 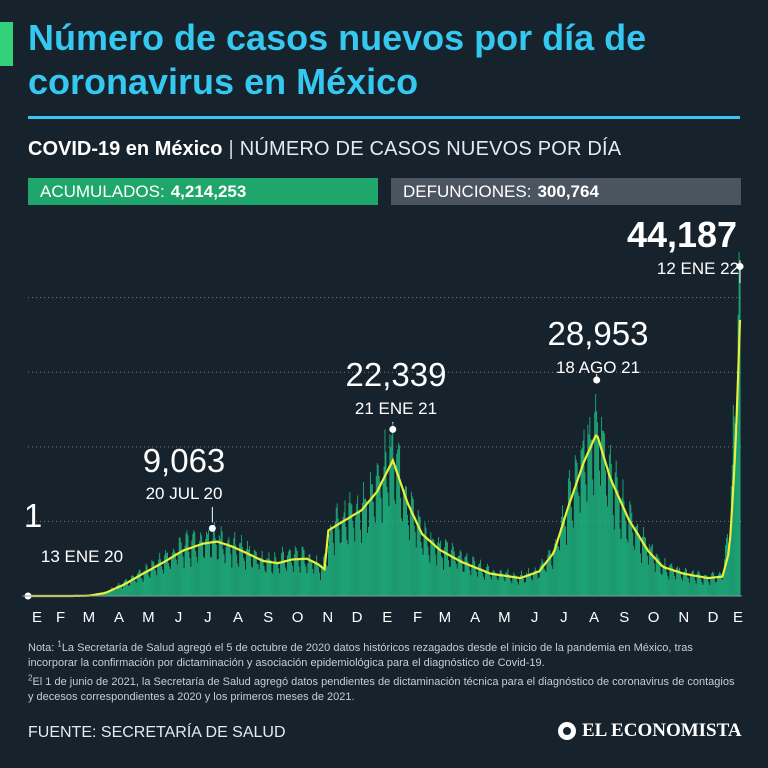 What do you see at coordinates (475, 617) in the screenshot?
I see `x-tick-label: A` at bounding box center [475, 617].